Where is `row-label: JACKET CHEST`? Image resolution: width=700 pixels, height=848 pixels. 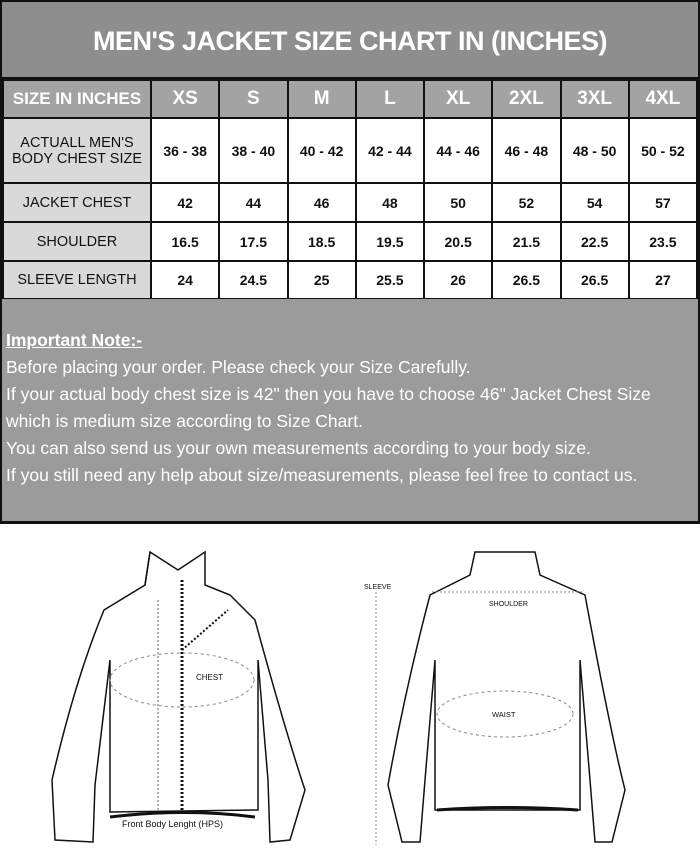
row-label: JACKET CHEST is located at coordinates (77, 202).